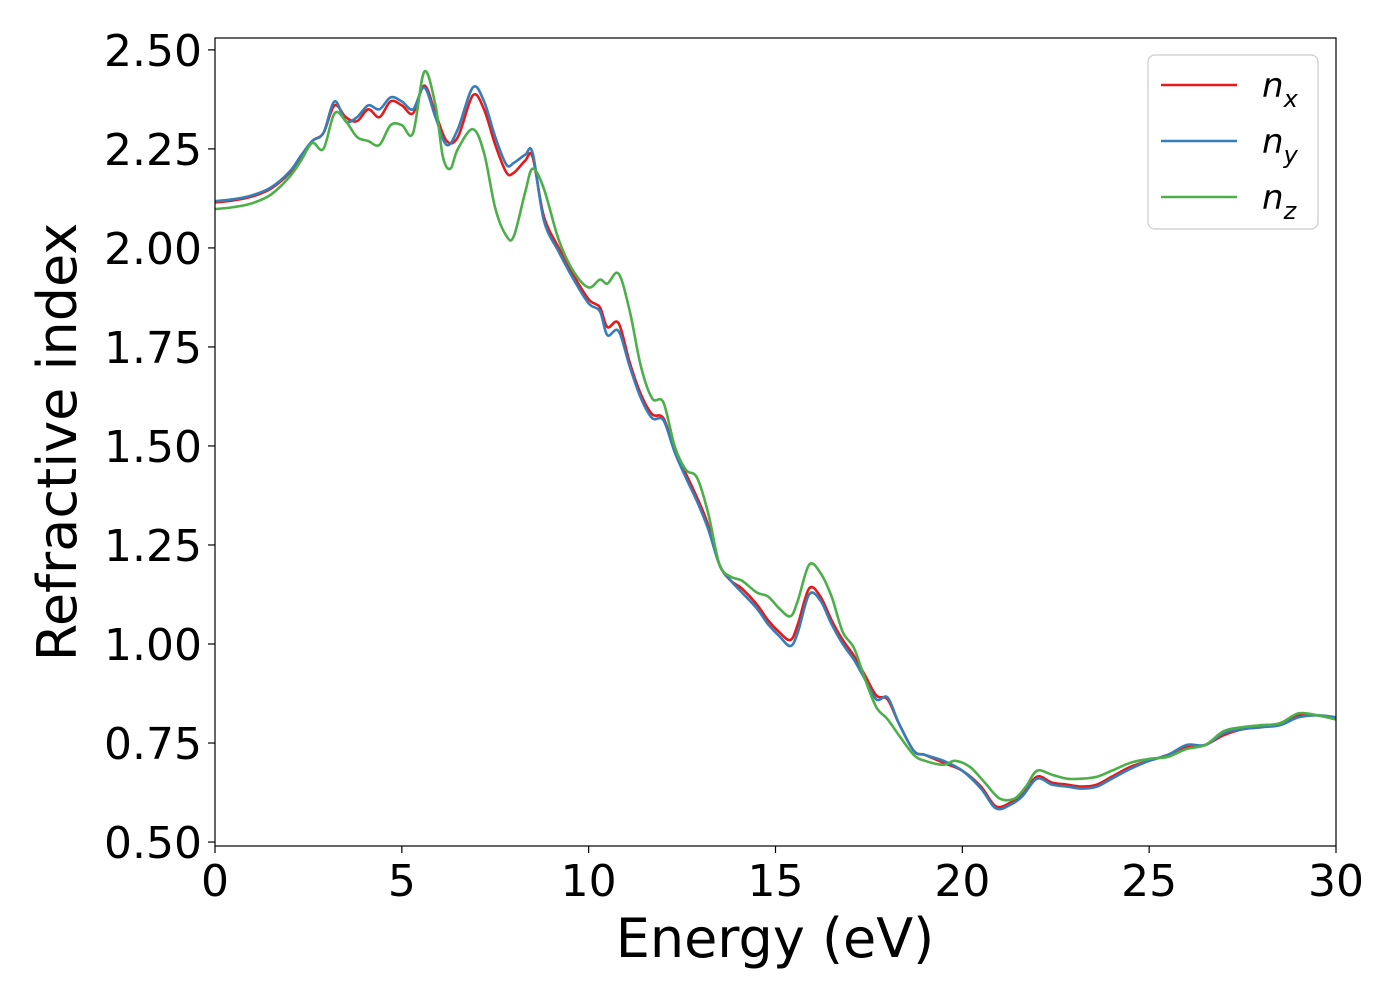  I want to click on x-tick-label: 25, so click(1149, 881).